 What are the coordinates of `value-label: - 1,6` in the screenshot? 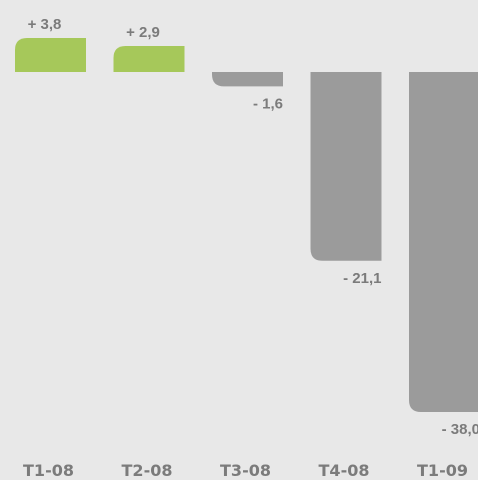 It's located at (268, 103).